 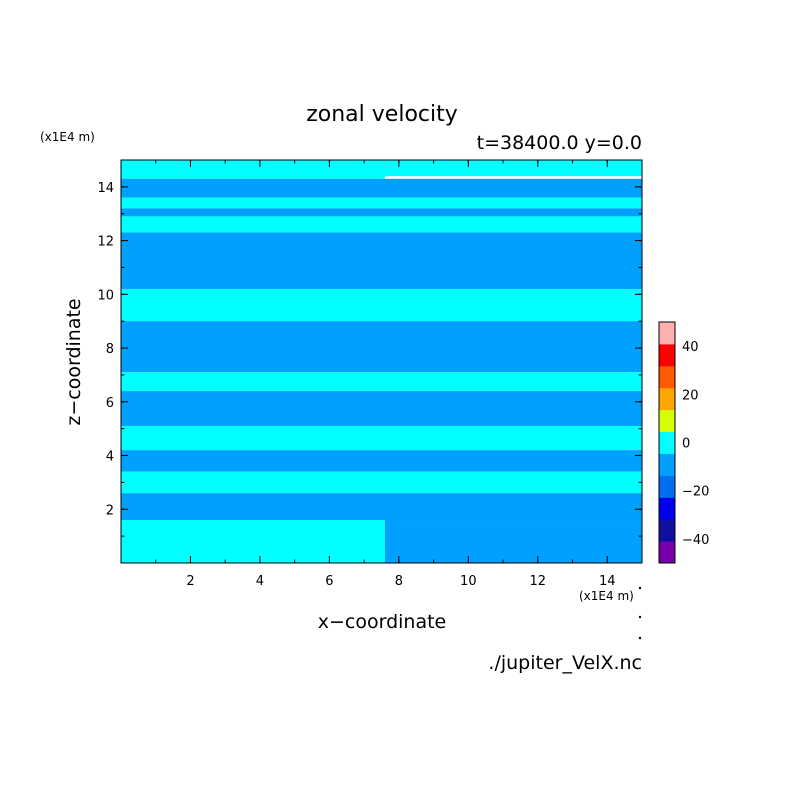 I want to click on y-tick-label: 14, so click(x=105, y=188).